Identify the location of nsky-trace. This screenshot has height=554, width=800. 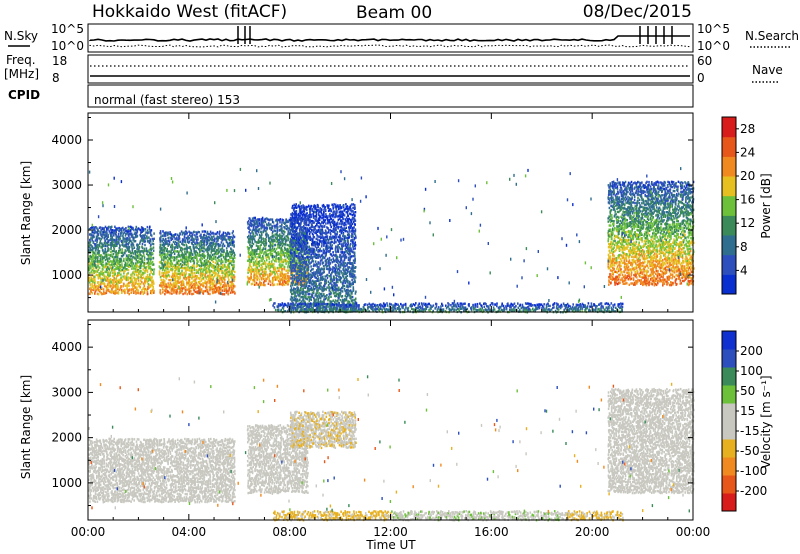
(390, 37).